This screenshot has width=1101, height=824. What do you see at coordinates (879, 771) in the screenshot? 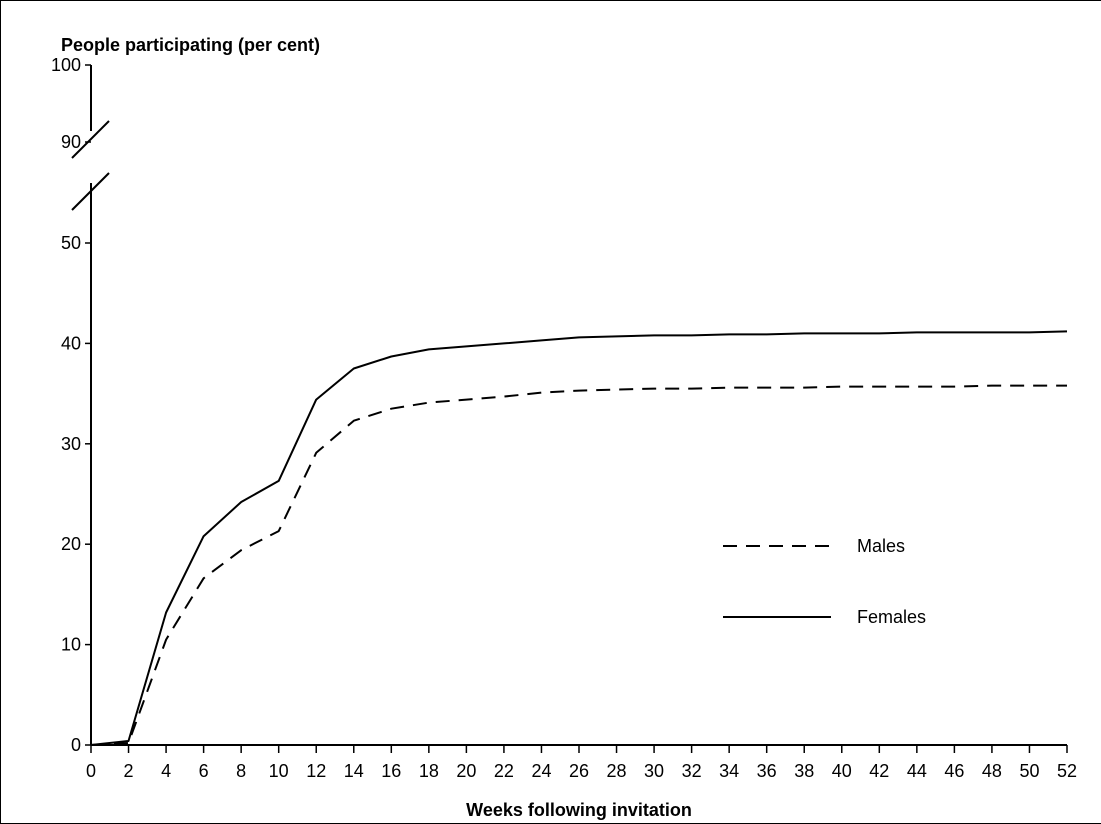
I see `x-tick-label-42: 42` at bounding box center [879, 771].